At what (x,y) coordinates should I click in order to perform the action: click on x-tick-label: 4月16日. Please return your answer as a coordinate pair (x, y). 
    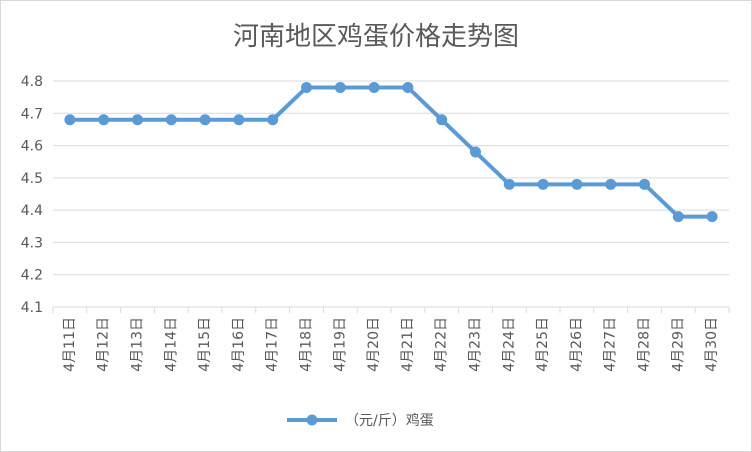
    Looking at the image, I should click on (239, 344).